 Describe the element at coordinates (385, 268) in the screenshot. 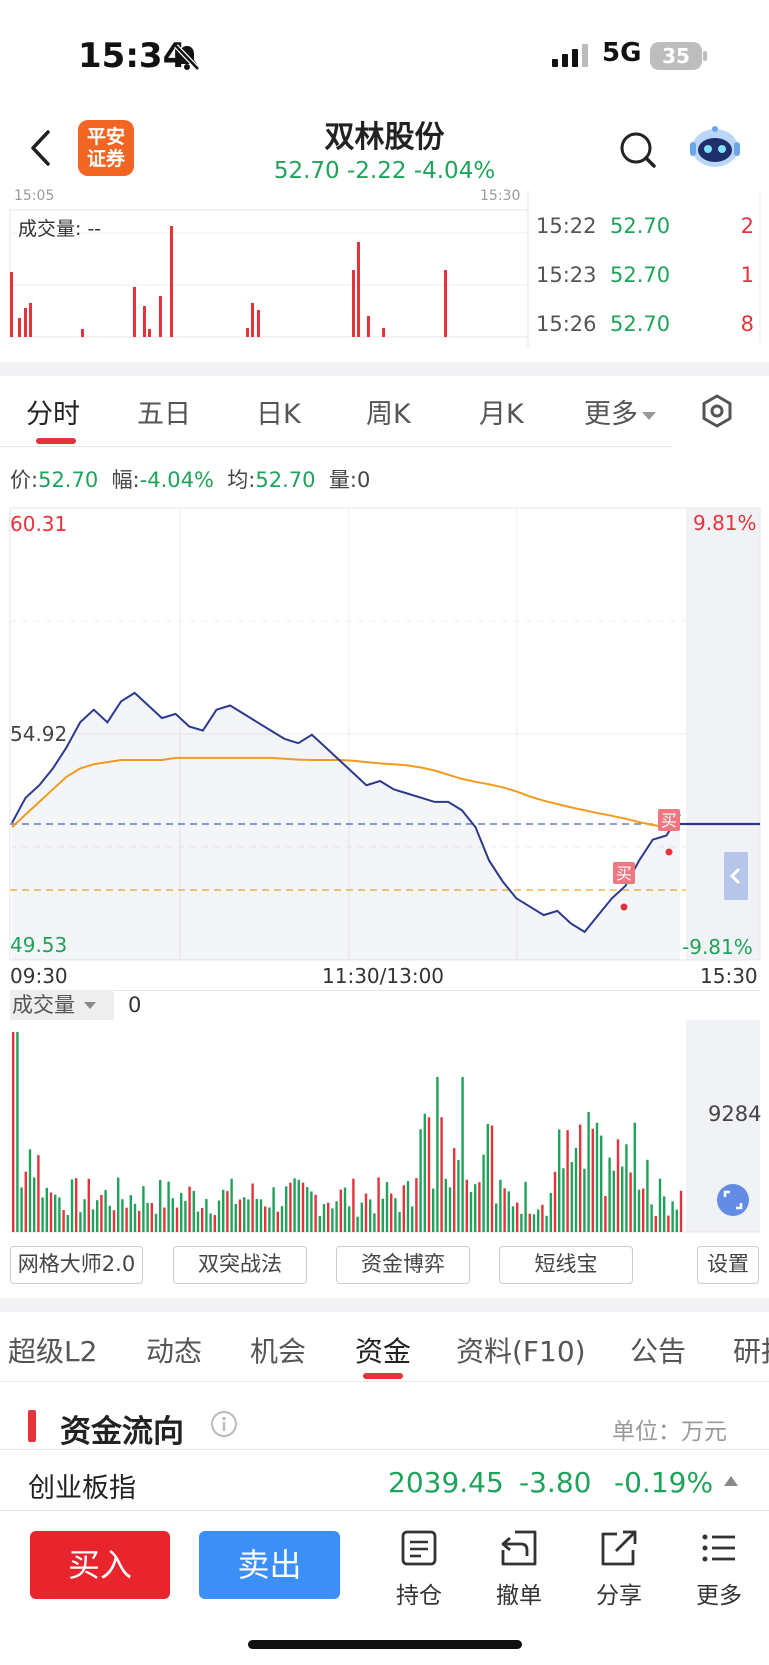

I see `mini-volume-chart` at that location.